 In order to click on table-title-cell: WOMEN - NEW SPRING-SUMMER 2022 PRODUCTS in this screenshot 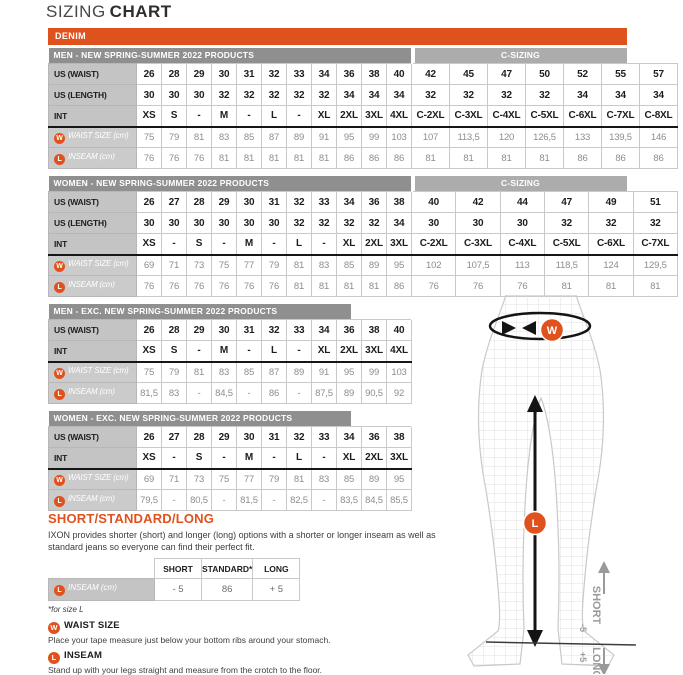, I will do `click(230, 184)`.